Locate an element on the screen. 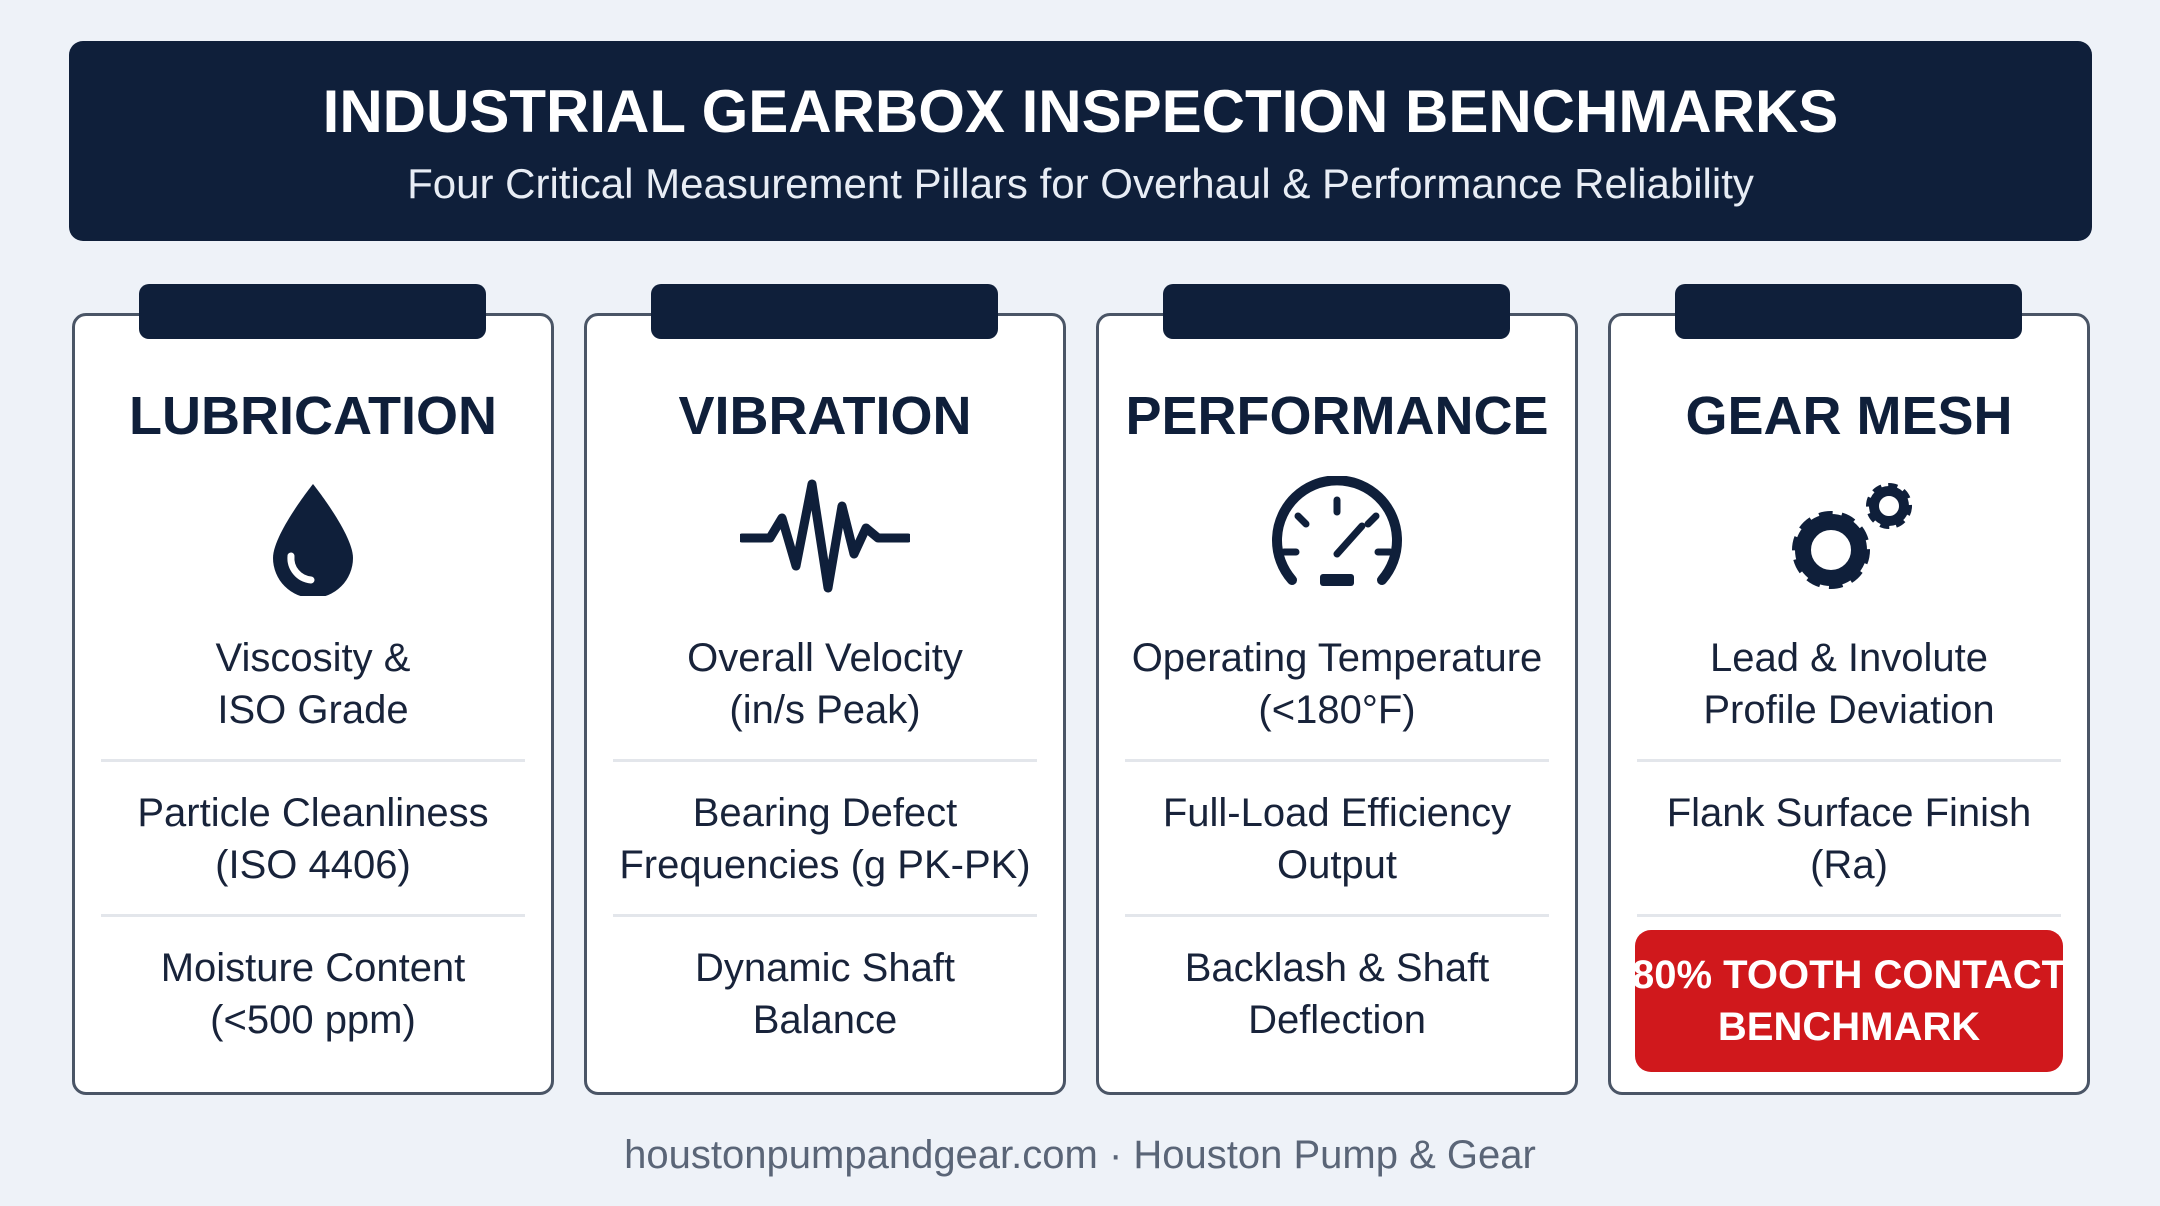  item-line: (Ra) is located at coordinates (1849, 864).